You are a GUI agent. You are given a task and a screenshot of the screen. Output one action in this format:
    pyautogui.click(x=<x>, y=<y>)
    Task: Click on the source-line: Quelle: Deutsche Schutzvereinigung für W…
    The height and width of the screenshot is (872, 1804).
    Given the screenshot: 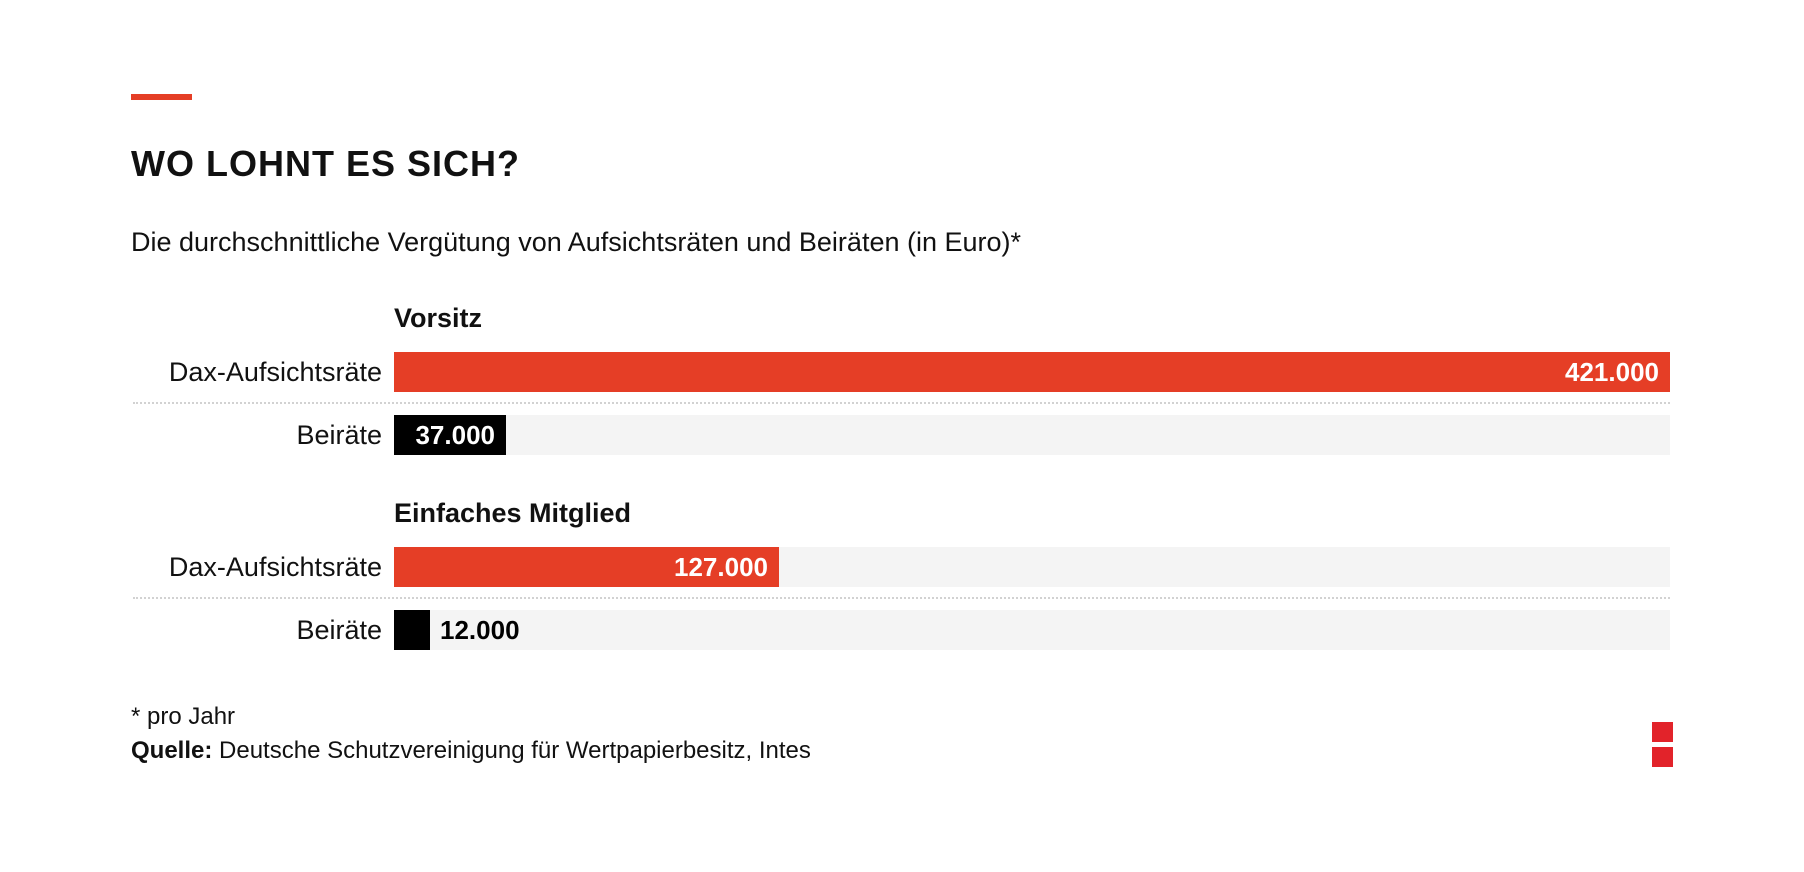 What is the action you would take?
    pyautogui.click(x=471, y=751)
    